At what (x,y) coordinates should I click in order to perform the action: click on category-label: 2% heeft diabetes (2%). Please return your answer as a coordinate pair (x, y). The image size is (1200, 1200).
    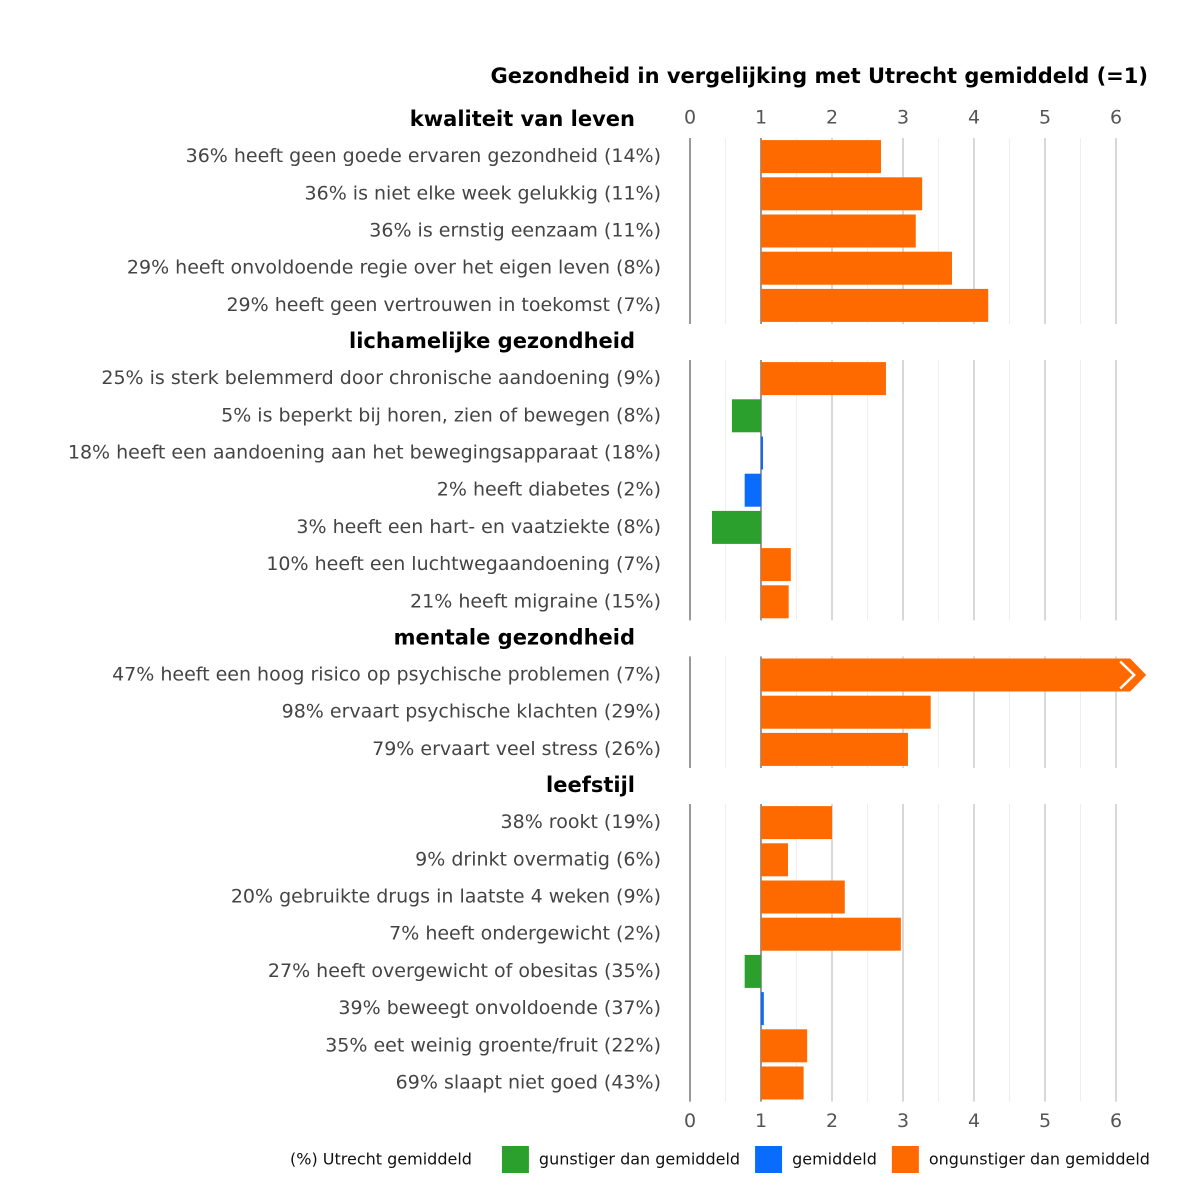
    Looking at the image, I should click on (549, 490).